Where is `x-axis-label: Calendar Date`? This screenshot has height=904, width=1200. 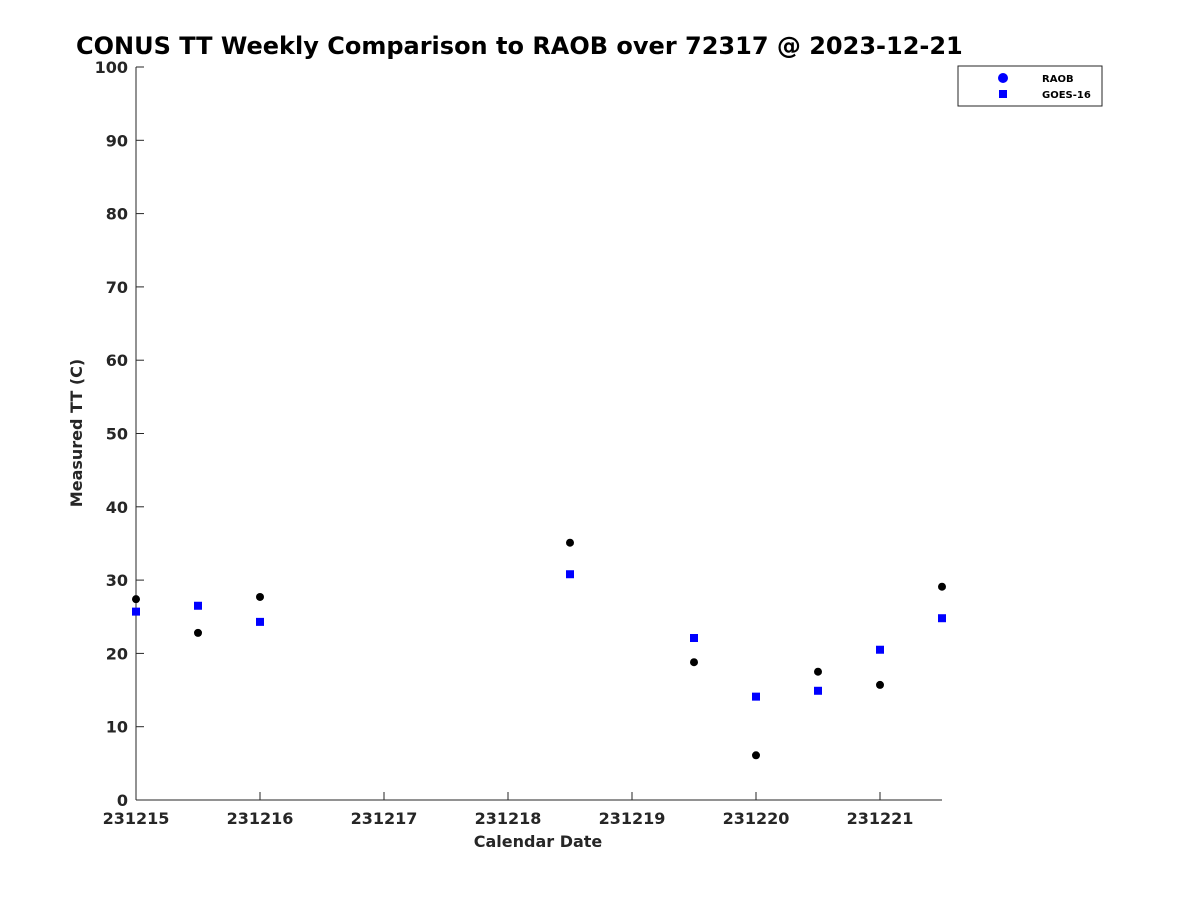
x-axis-label: Calendar Date is located at coordinates (538, 841).